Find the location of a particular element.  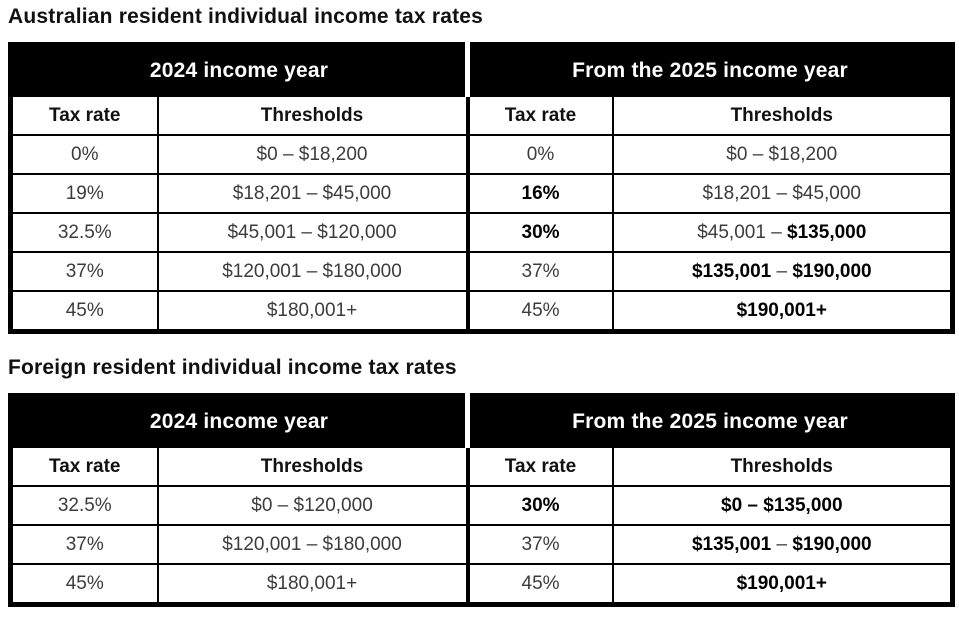

table-row: 32.5% $0 – $120,000 30% $0 – $135,000 is located at coordinates (481, 505).